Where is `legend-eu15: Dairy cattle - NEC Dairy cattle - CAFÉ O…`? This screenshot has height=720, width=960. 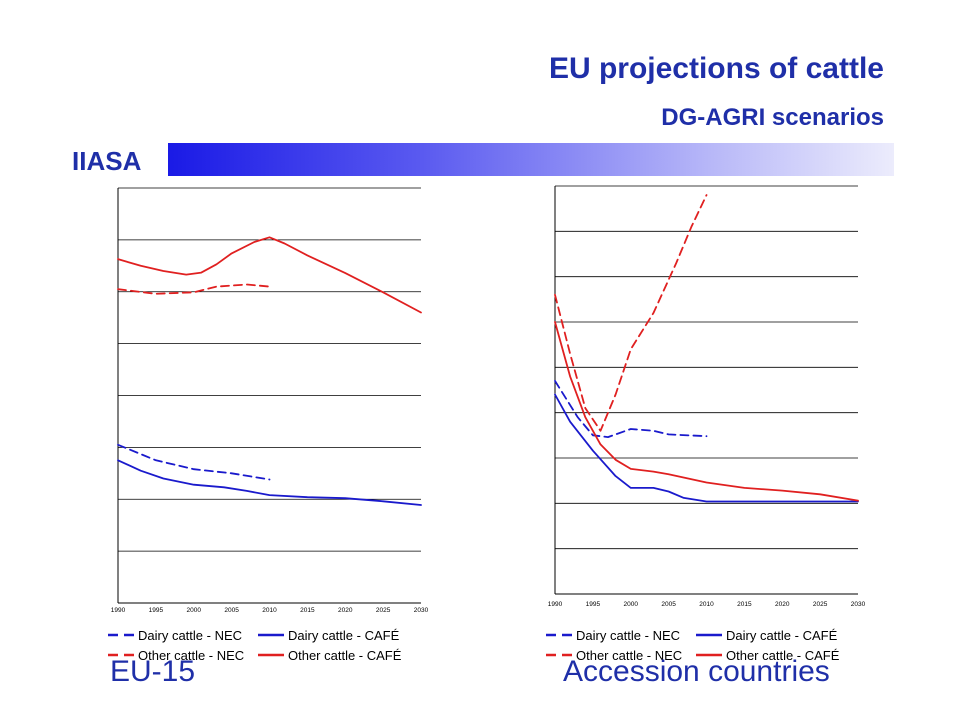
legend-eu15: Dairy cattle - NEC Dairy cattle - CAFÉ O… is located at coordinates (256, 645).